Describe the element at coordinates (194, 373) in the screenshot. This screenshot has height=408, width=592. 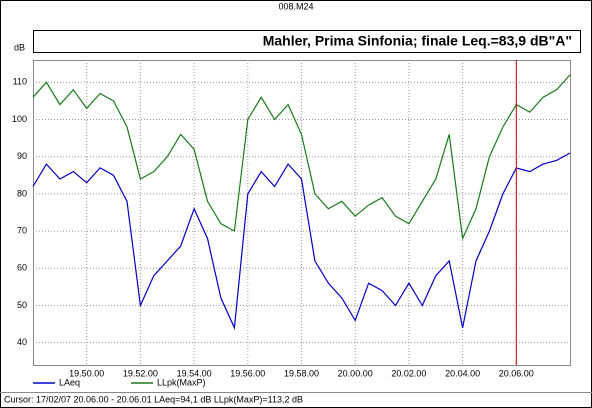
I see `x-tick-label: 19.54.00` at that location.